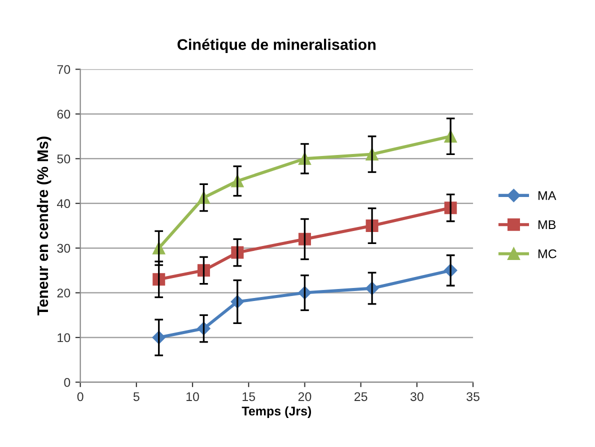  What do you see at coordinates (547, 224) in the screenshot?
I see `legend-label: MB` at bounding box center [547, 224].